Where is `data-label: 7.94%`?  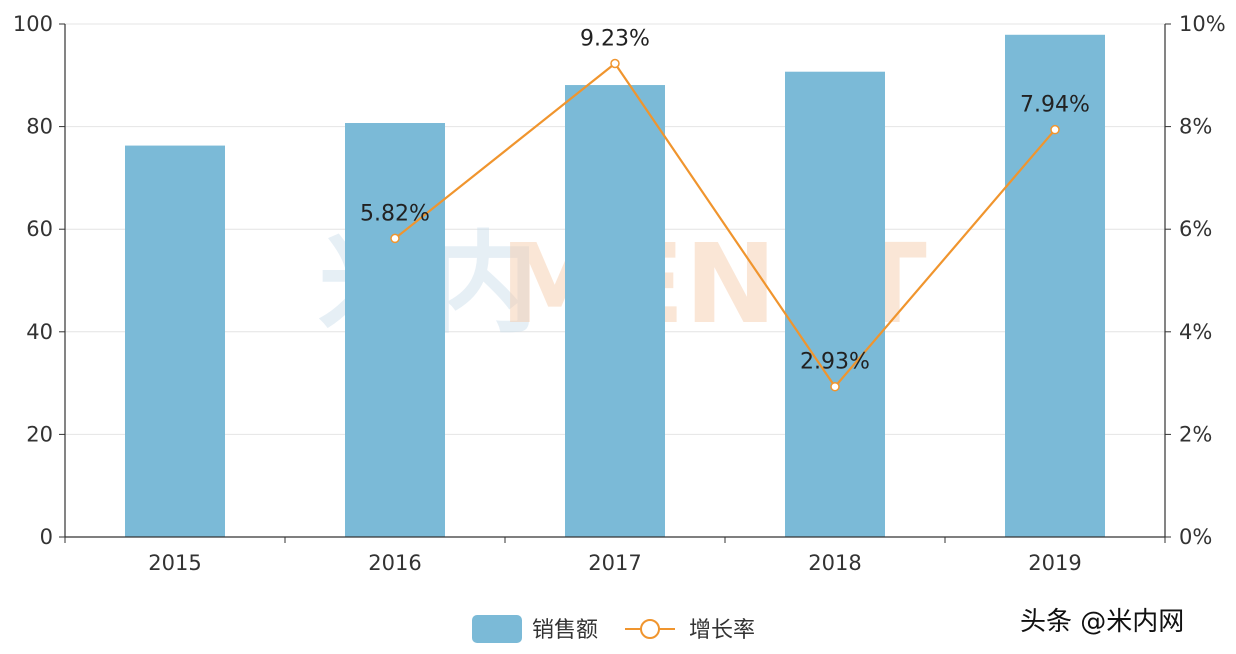
data-label: 7.94% is located at coordinates (1055, 105).